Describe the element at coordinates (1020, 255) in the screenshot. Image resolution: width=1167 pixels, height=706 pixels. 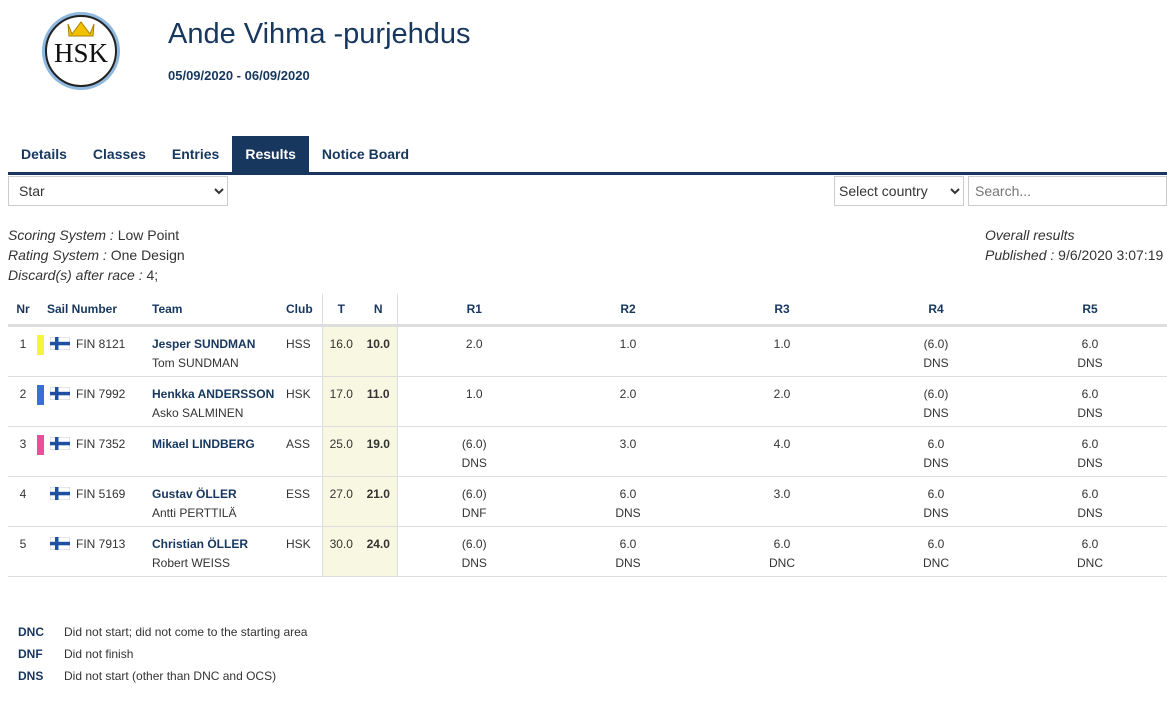
I see `published-label: Published :` at that location.